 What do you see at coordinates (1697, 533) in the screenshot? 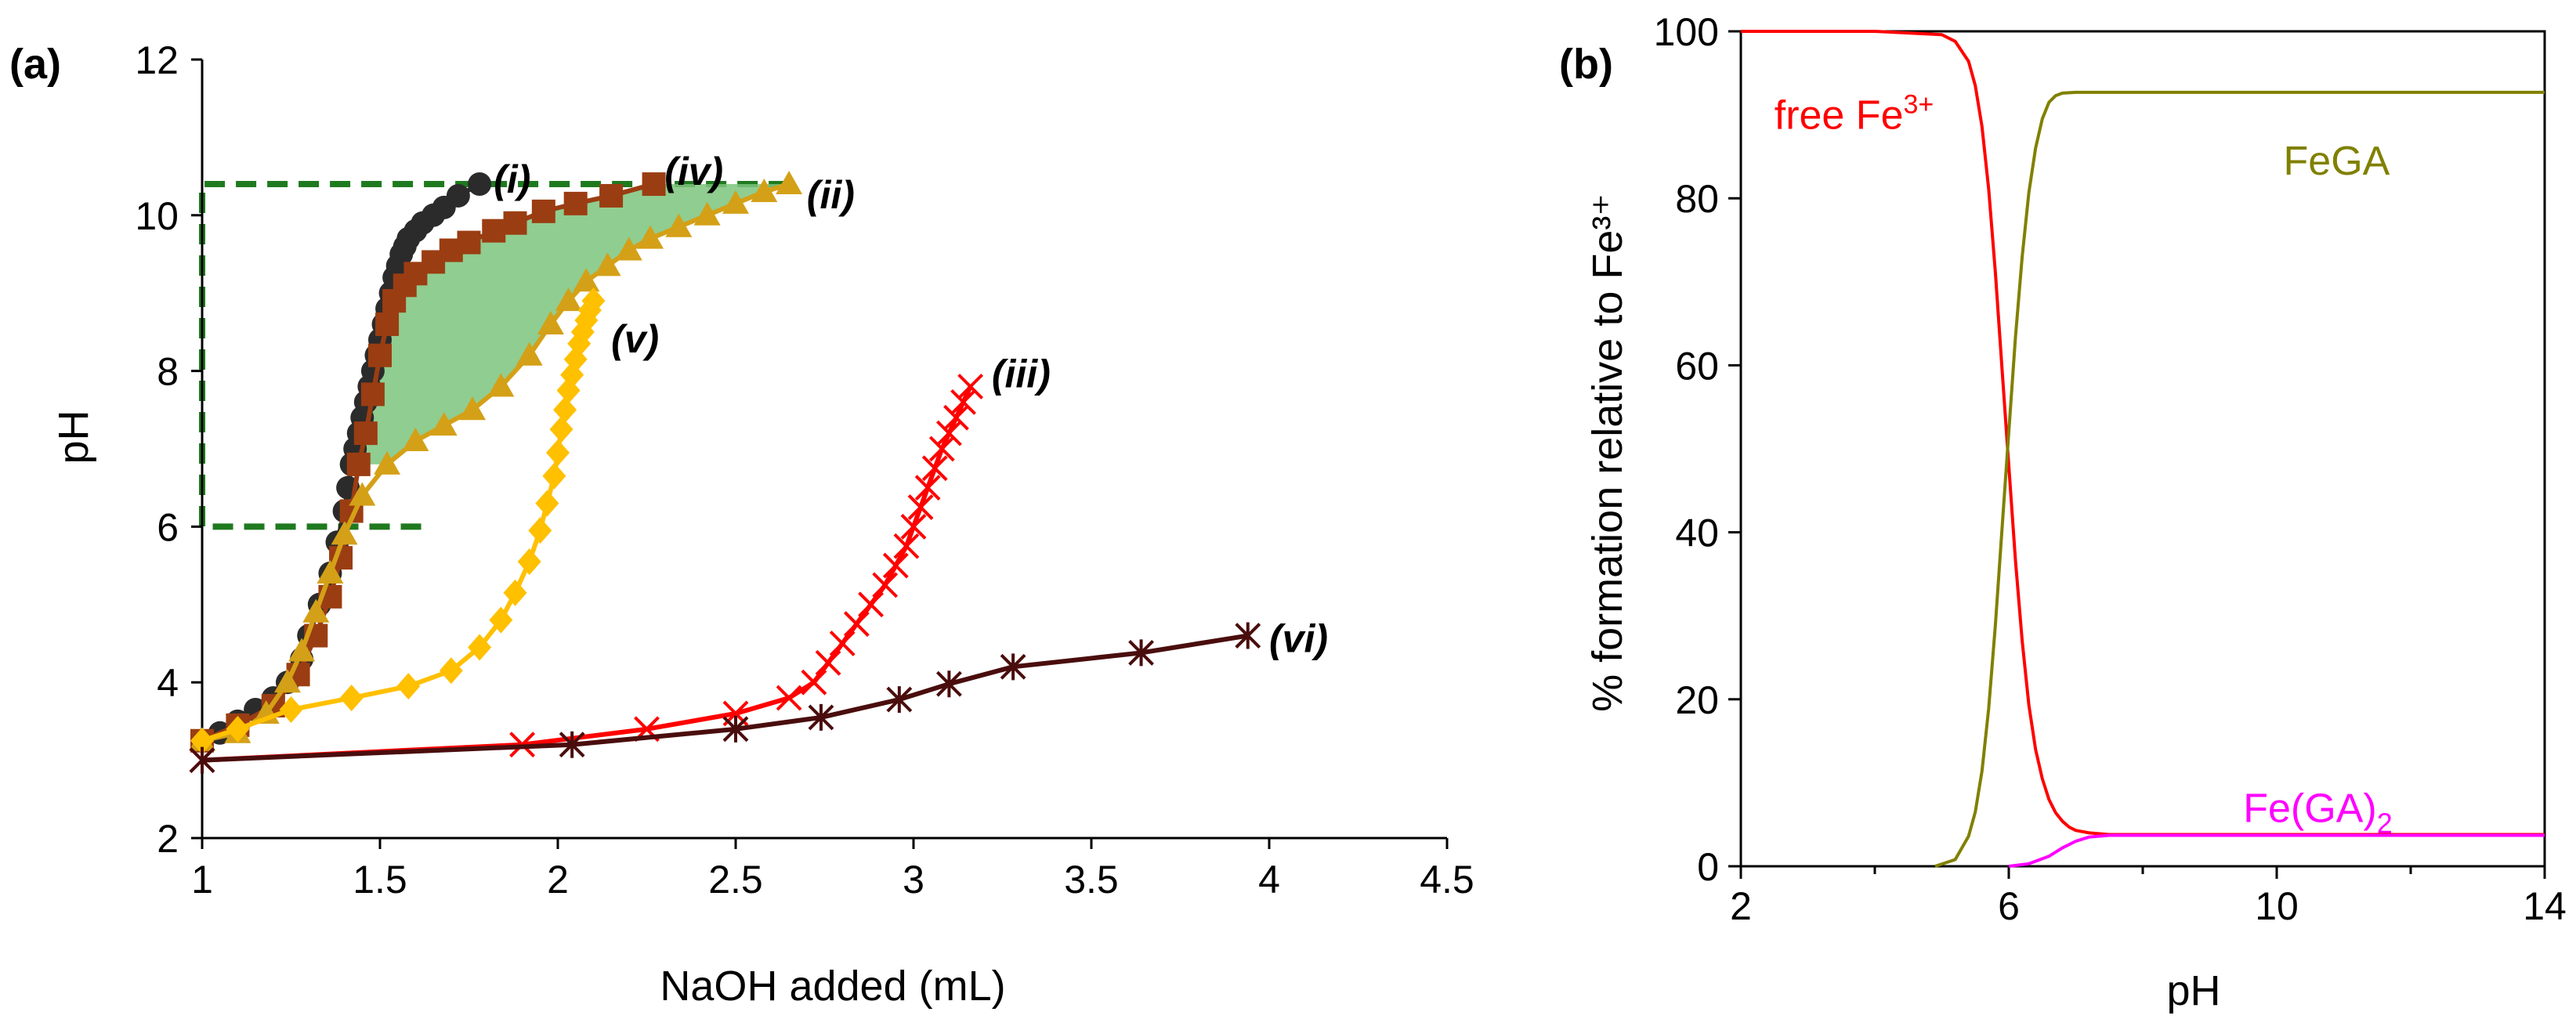
I see `y-tick-label-b: 40` at bounding box center [1697, 533].